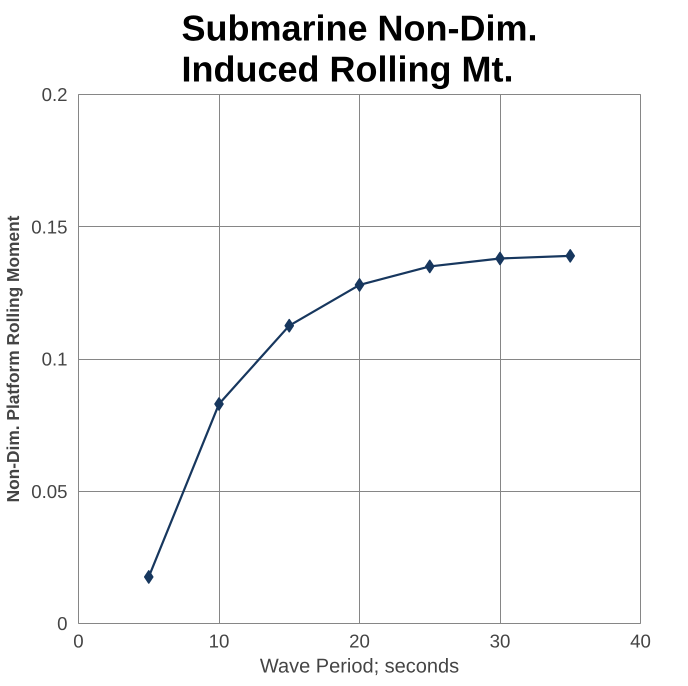  What do you see at coordinates (500, 641) in the screenshot?
I see `x-tick-label: 30` at bounding box center [500, 641].